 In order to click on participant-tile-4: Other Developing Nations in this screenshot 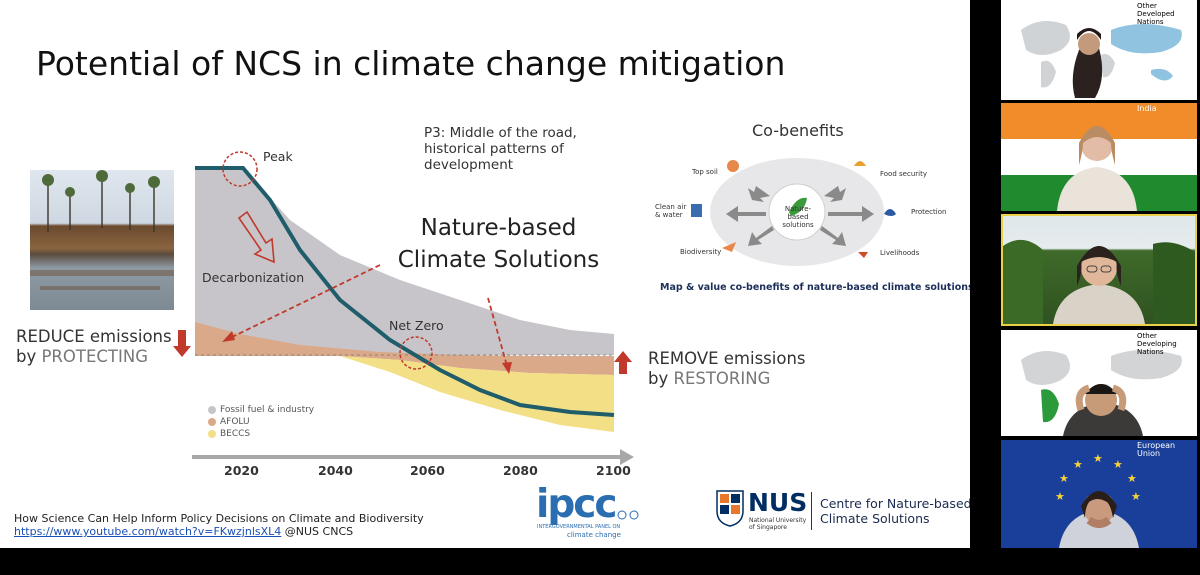, I will do `click(1099, 383)`.